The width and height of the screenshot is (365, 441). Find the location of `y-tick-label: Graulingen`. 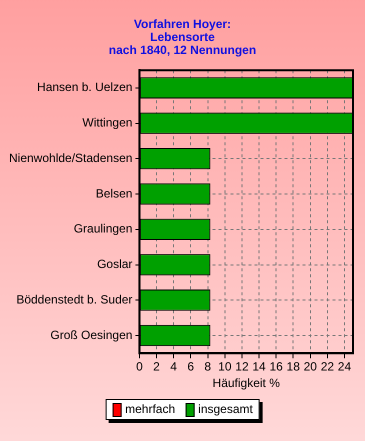

y-tick-label: Graulingen is located at coordinates (103, 229).